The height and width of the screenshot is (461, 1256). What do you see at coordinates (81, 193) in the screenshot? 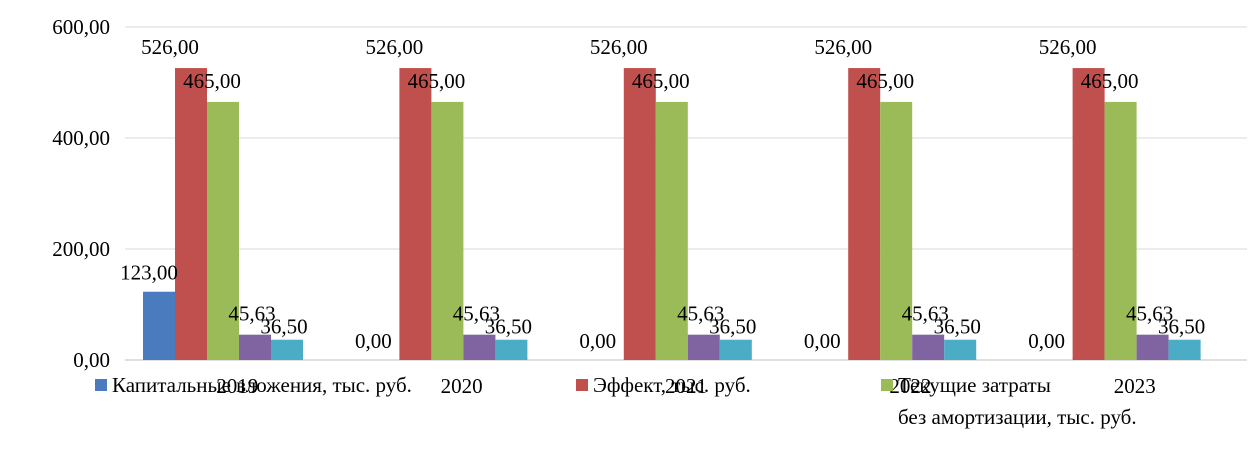
I see `y-axis: 0,00 200,00 400,00 600,00` at bounding box center [81, 193].